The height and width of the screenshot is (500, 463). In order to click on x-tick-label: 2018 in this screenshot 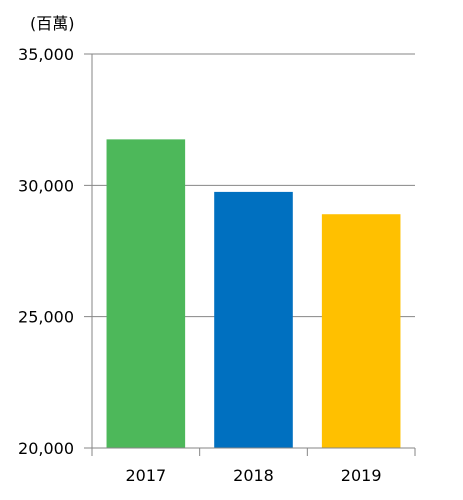, I will do `click(253, 475)`.